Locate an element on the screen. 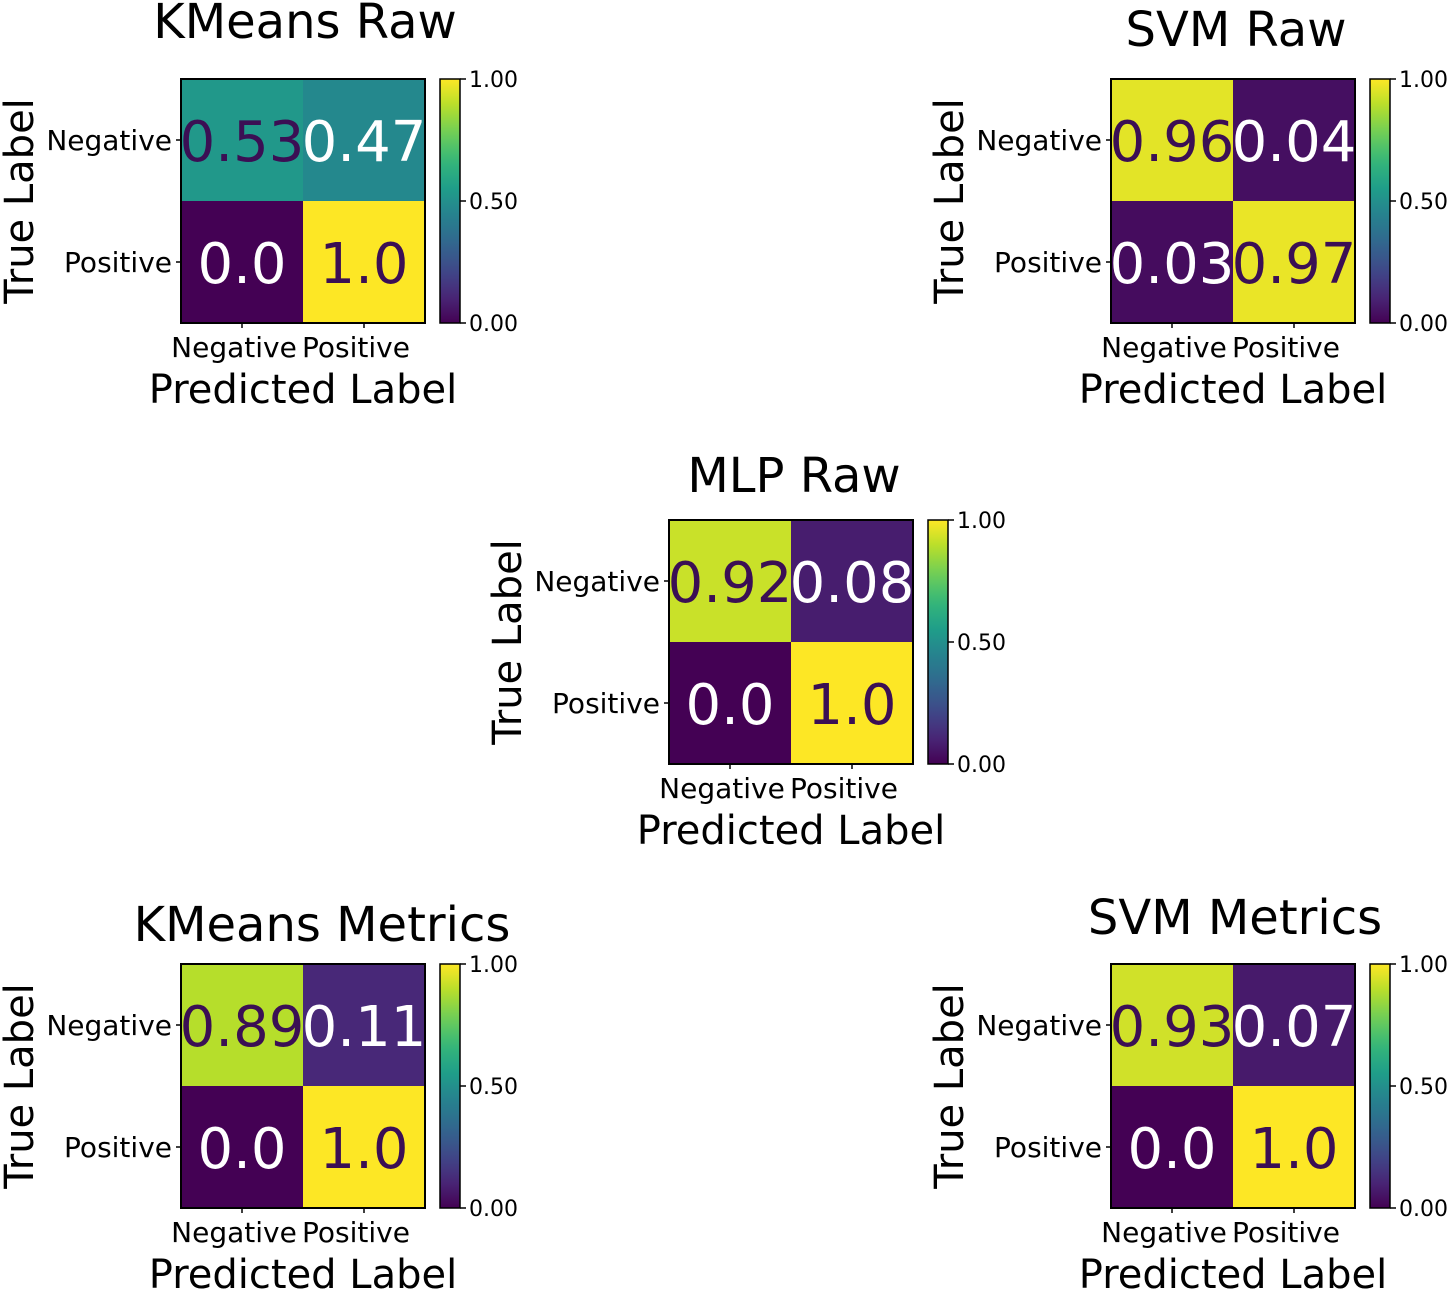  cell-value-label: 0.53 is located at coordinates (242, 142).